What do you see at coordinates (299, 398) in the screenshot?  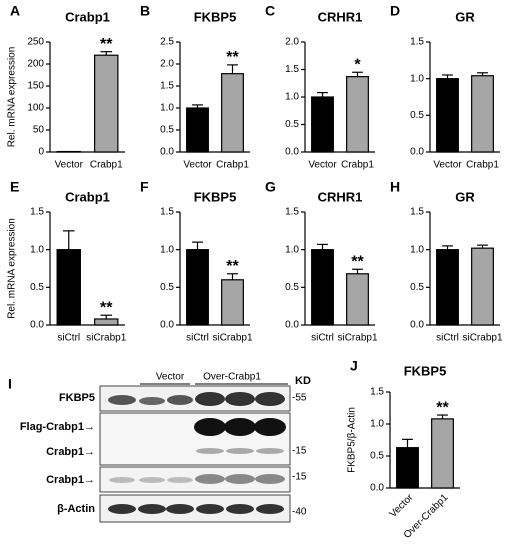 I see `size-marker: -55` at bounding box center [299, 398].